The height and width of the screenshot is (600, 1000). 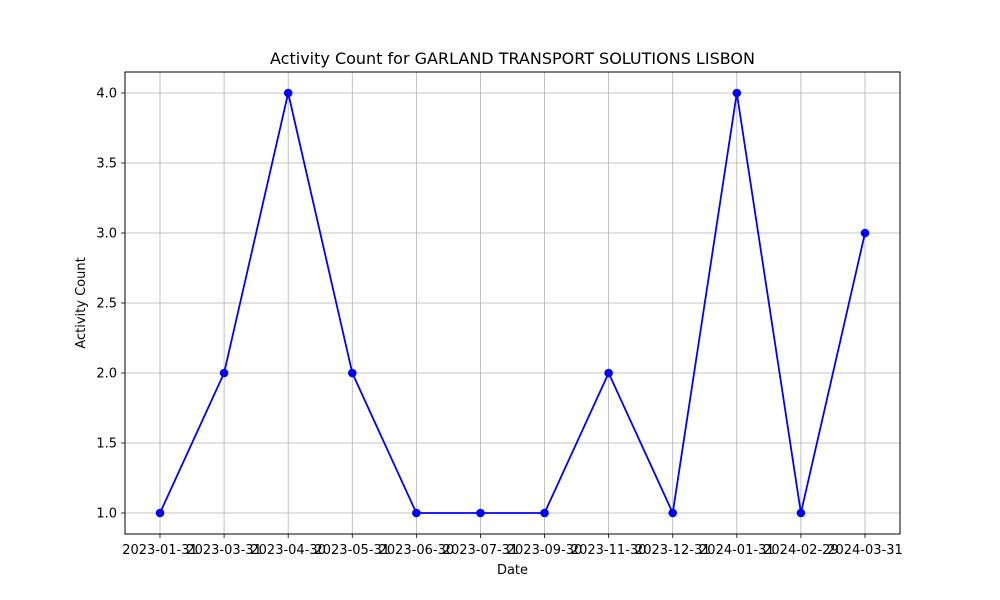 What do you see at coordinates (512, 570) in the screenshot?
I see `x-axis-label: Date` at bounding box center [512, 570].